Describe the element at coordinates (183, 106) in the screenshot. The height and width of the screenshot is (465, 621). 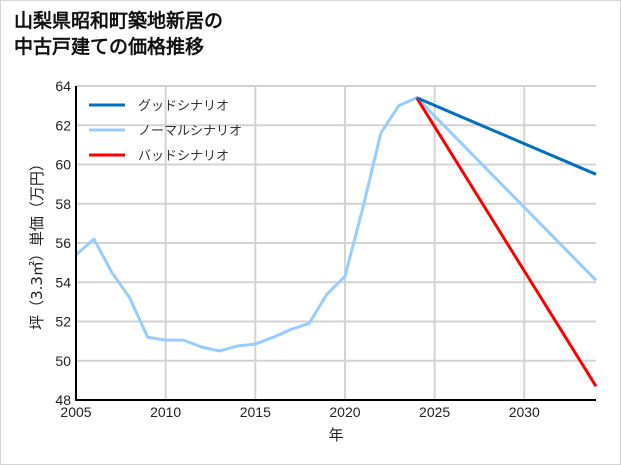
I see `legend-label: グッドシナリオ` at that location.